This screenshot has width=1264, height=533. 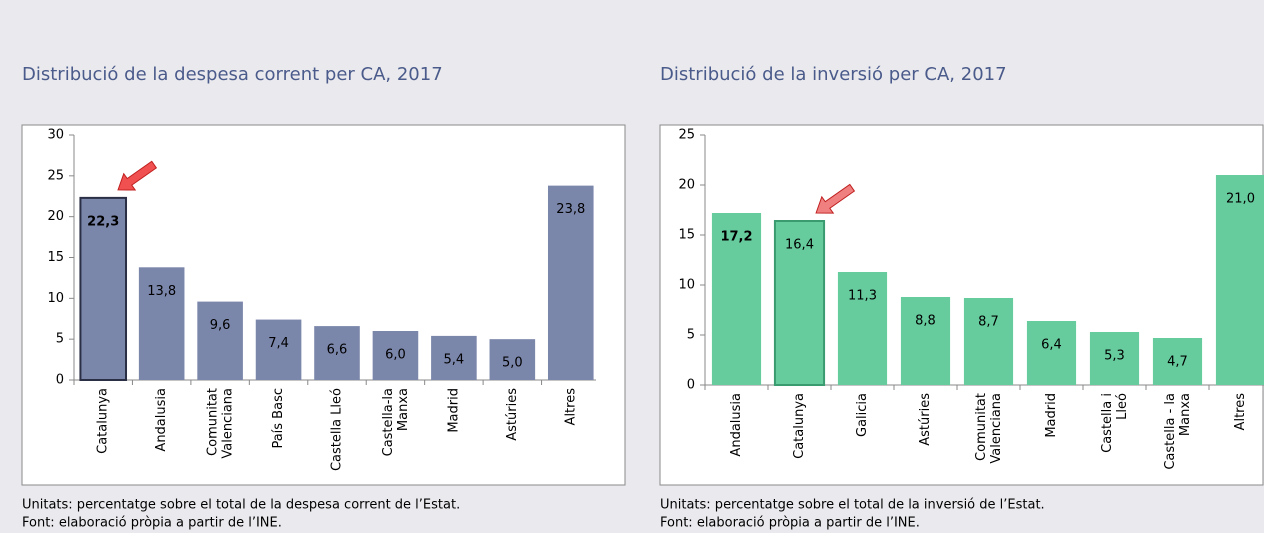 What do you see at coordinates (1115, 423) in the screenshot?
I see `x-tick-label: Castella iLleó` at bounding box center [1115, 423].